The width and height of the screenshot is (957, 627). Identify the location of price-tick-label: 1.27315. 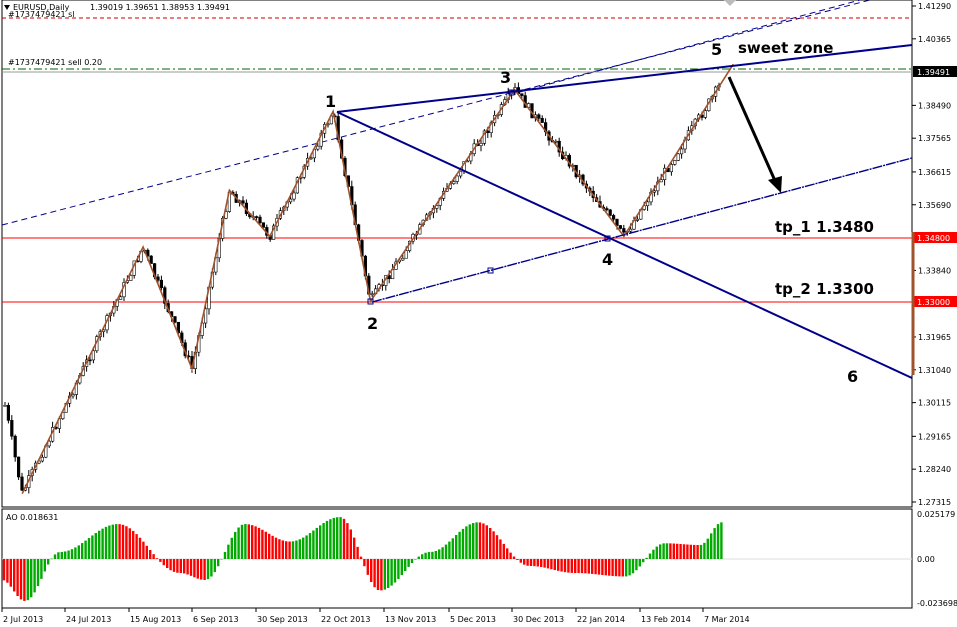
(934, 502).